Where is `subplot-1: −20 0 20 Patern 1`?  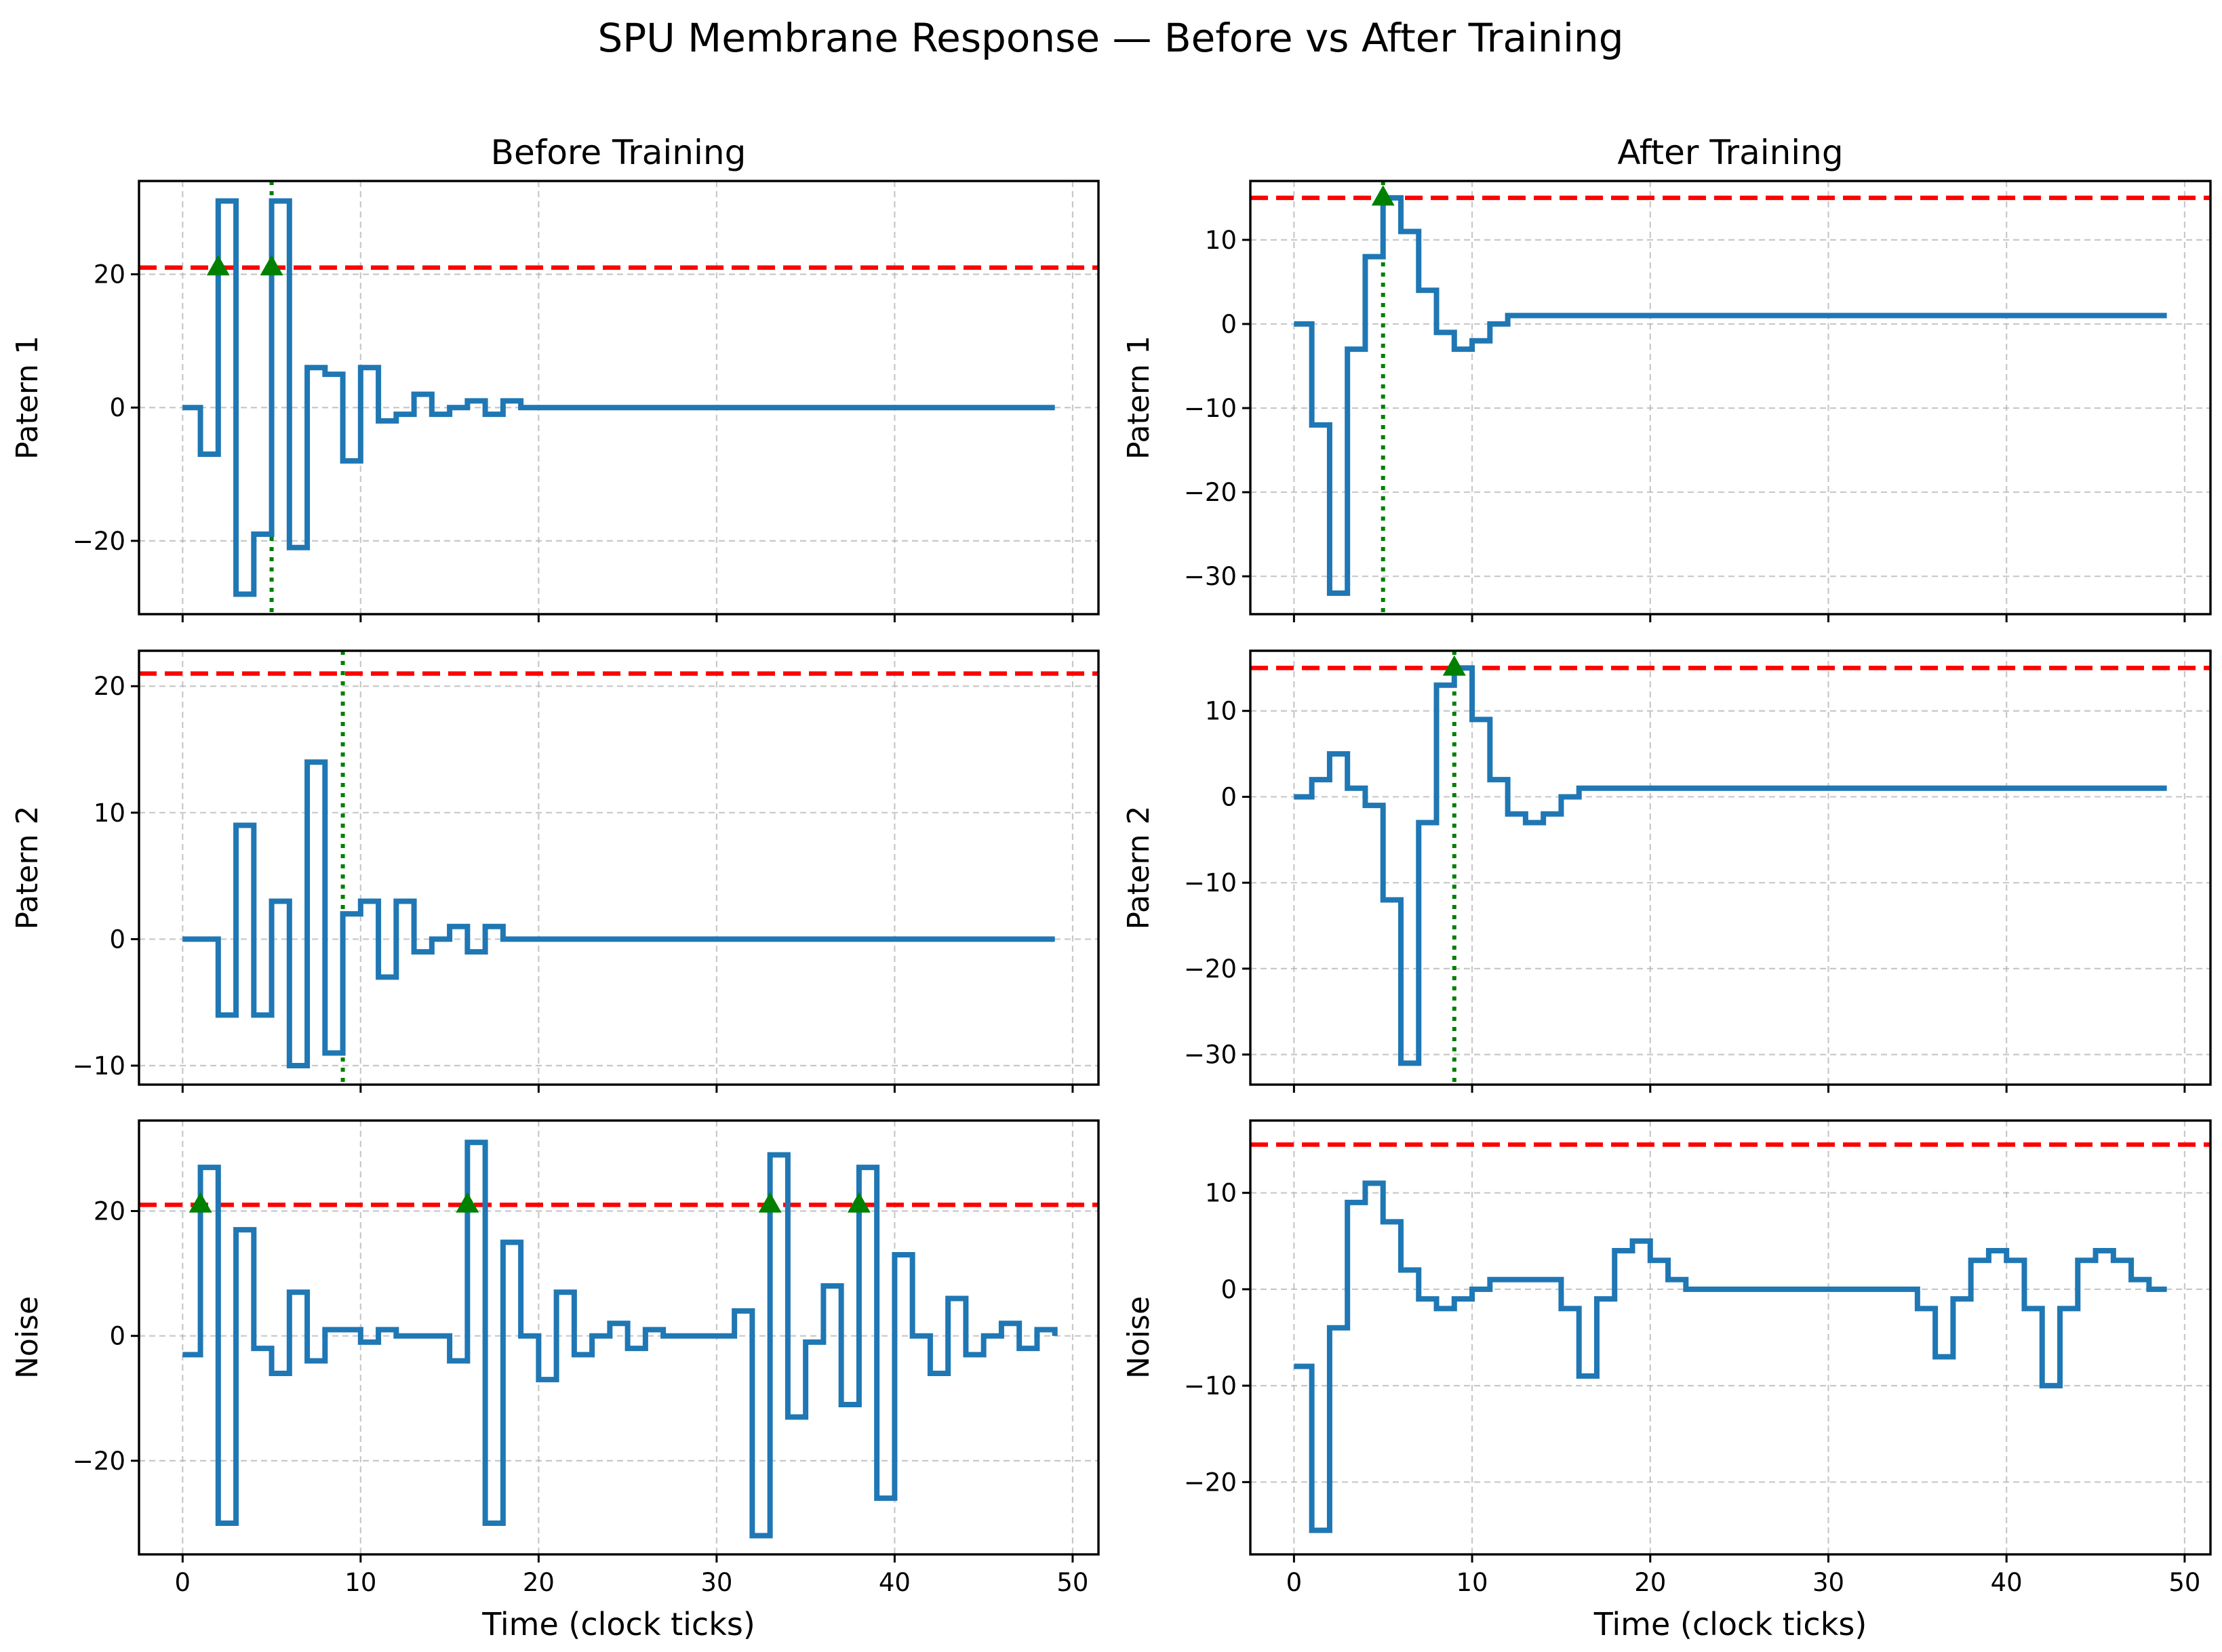 subplot-1: −20 0 20 Patern 1 is located at coordinates (555, 401).